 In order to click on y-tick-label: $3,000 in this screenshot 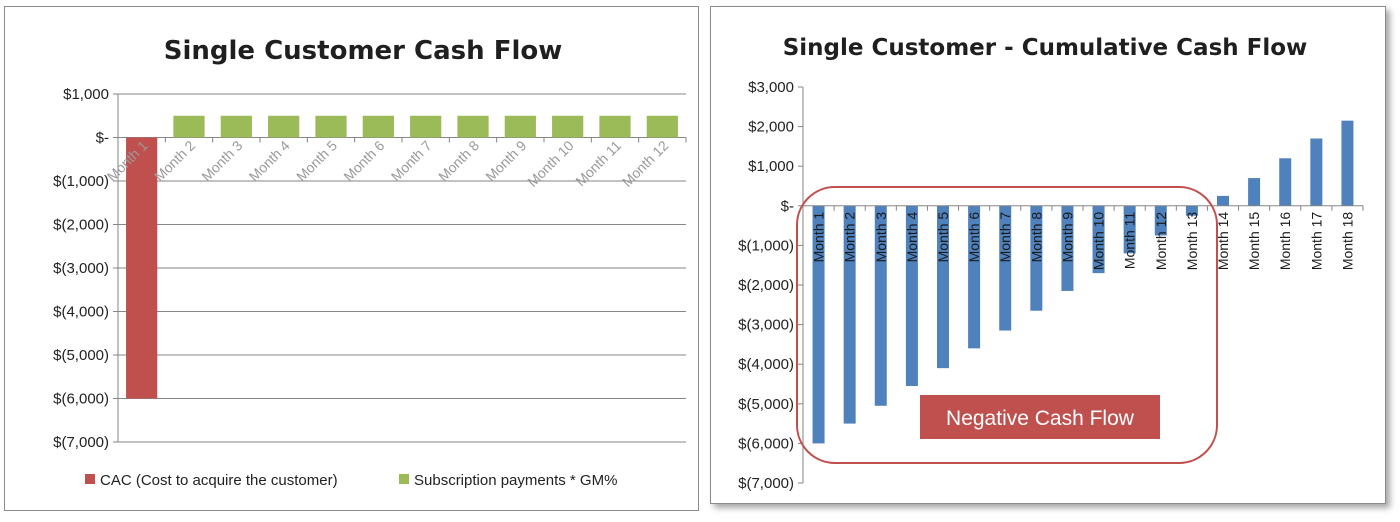, I will do `click(771, 87)`.